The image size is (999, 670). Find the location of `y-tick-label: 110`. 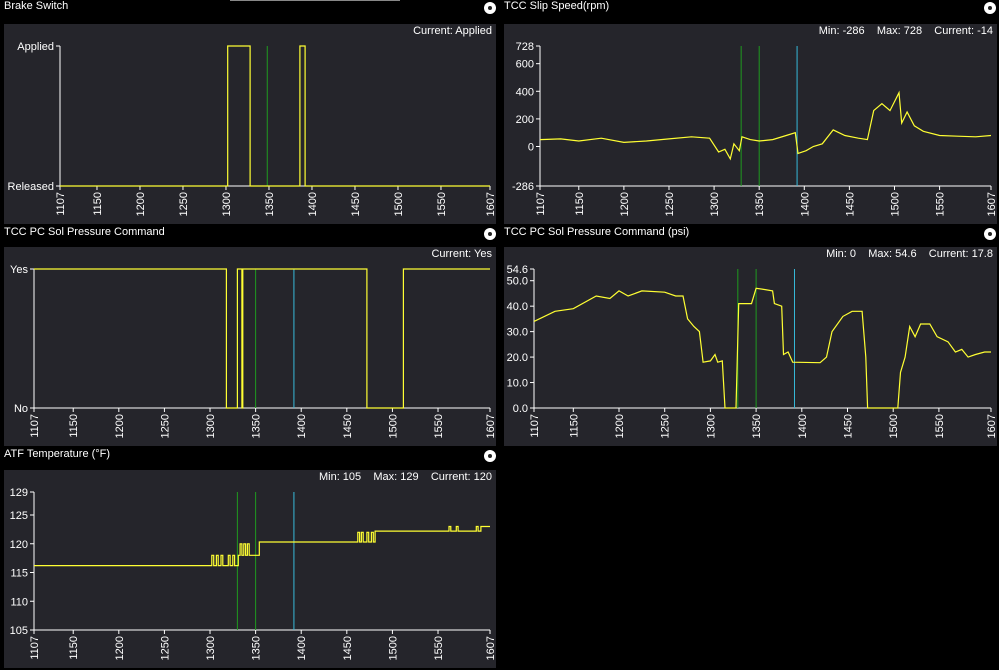

y-tick-label: 110 is located at coordinates (19, 602).